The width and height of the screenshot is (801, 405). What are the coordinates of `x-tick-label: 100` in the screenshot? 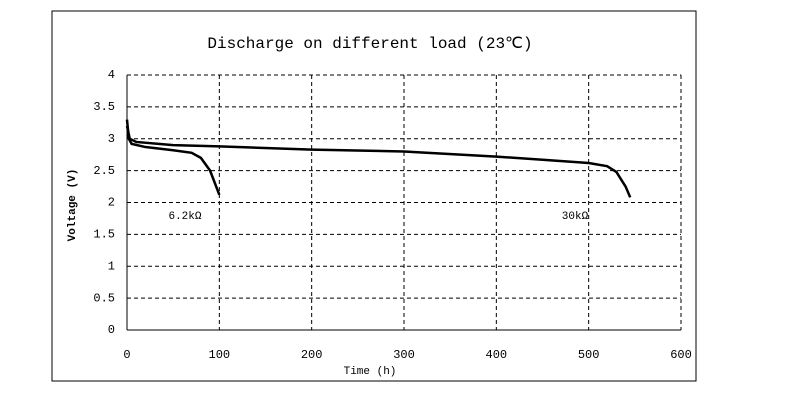 It's located at (220, 355).